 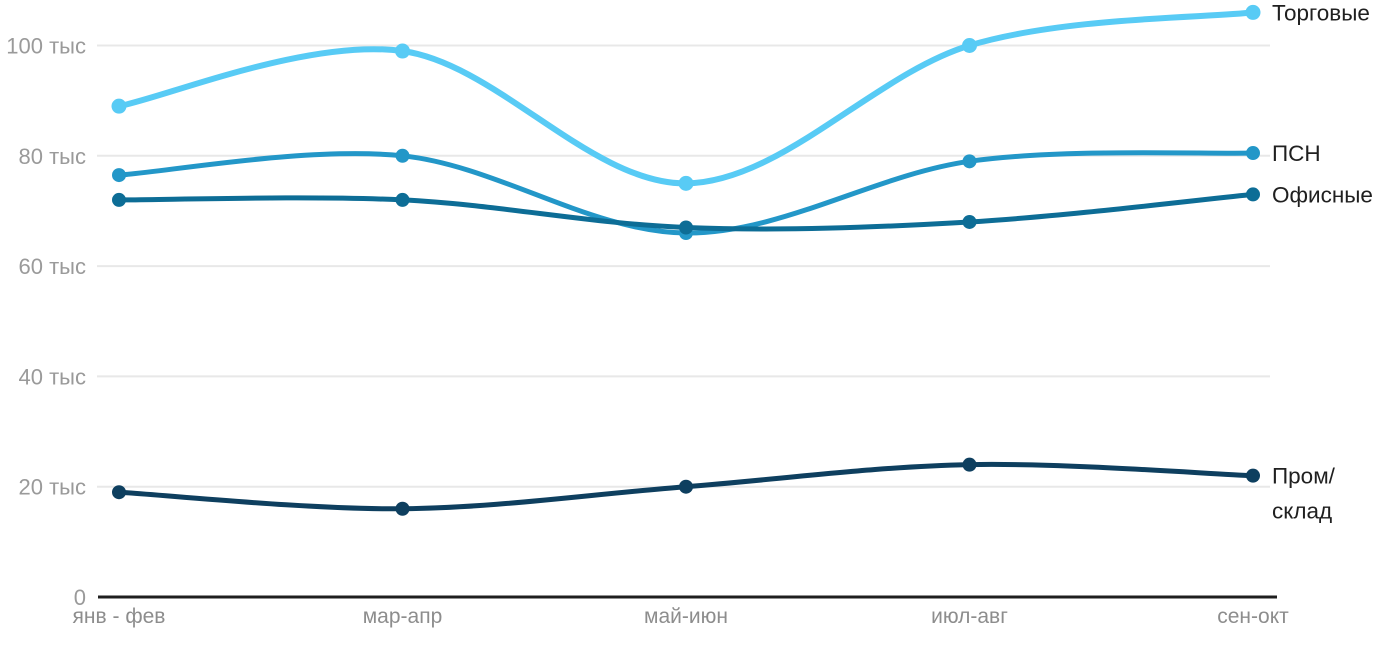 What do you see at coordinates (1302, 511) in the screenshot?
I see `series-label: склад` at bounding box center [1302, 511].